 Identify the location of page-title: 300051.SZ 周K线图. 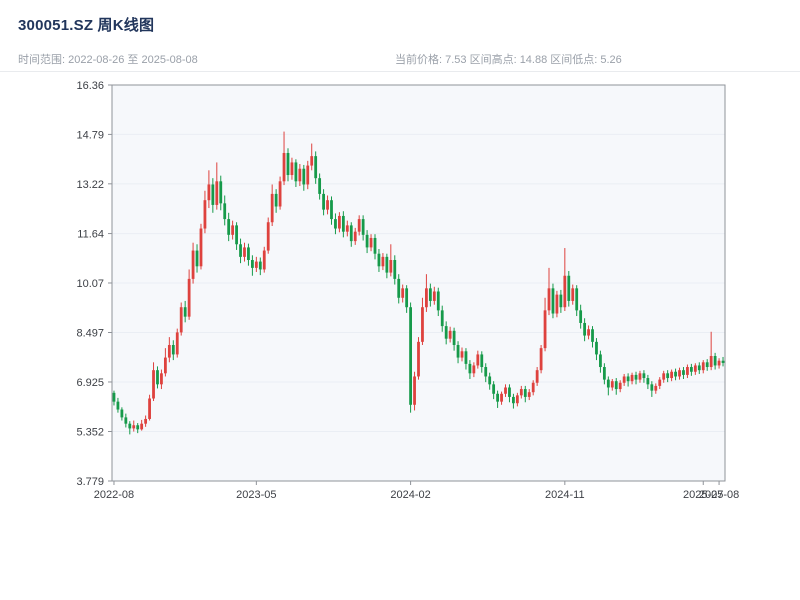
(86, 25).